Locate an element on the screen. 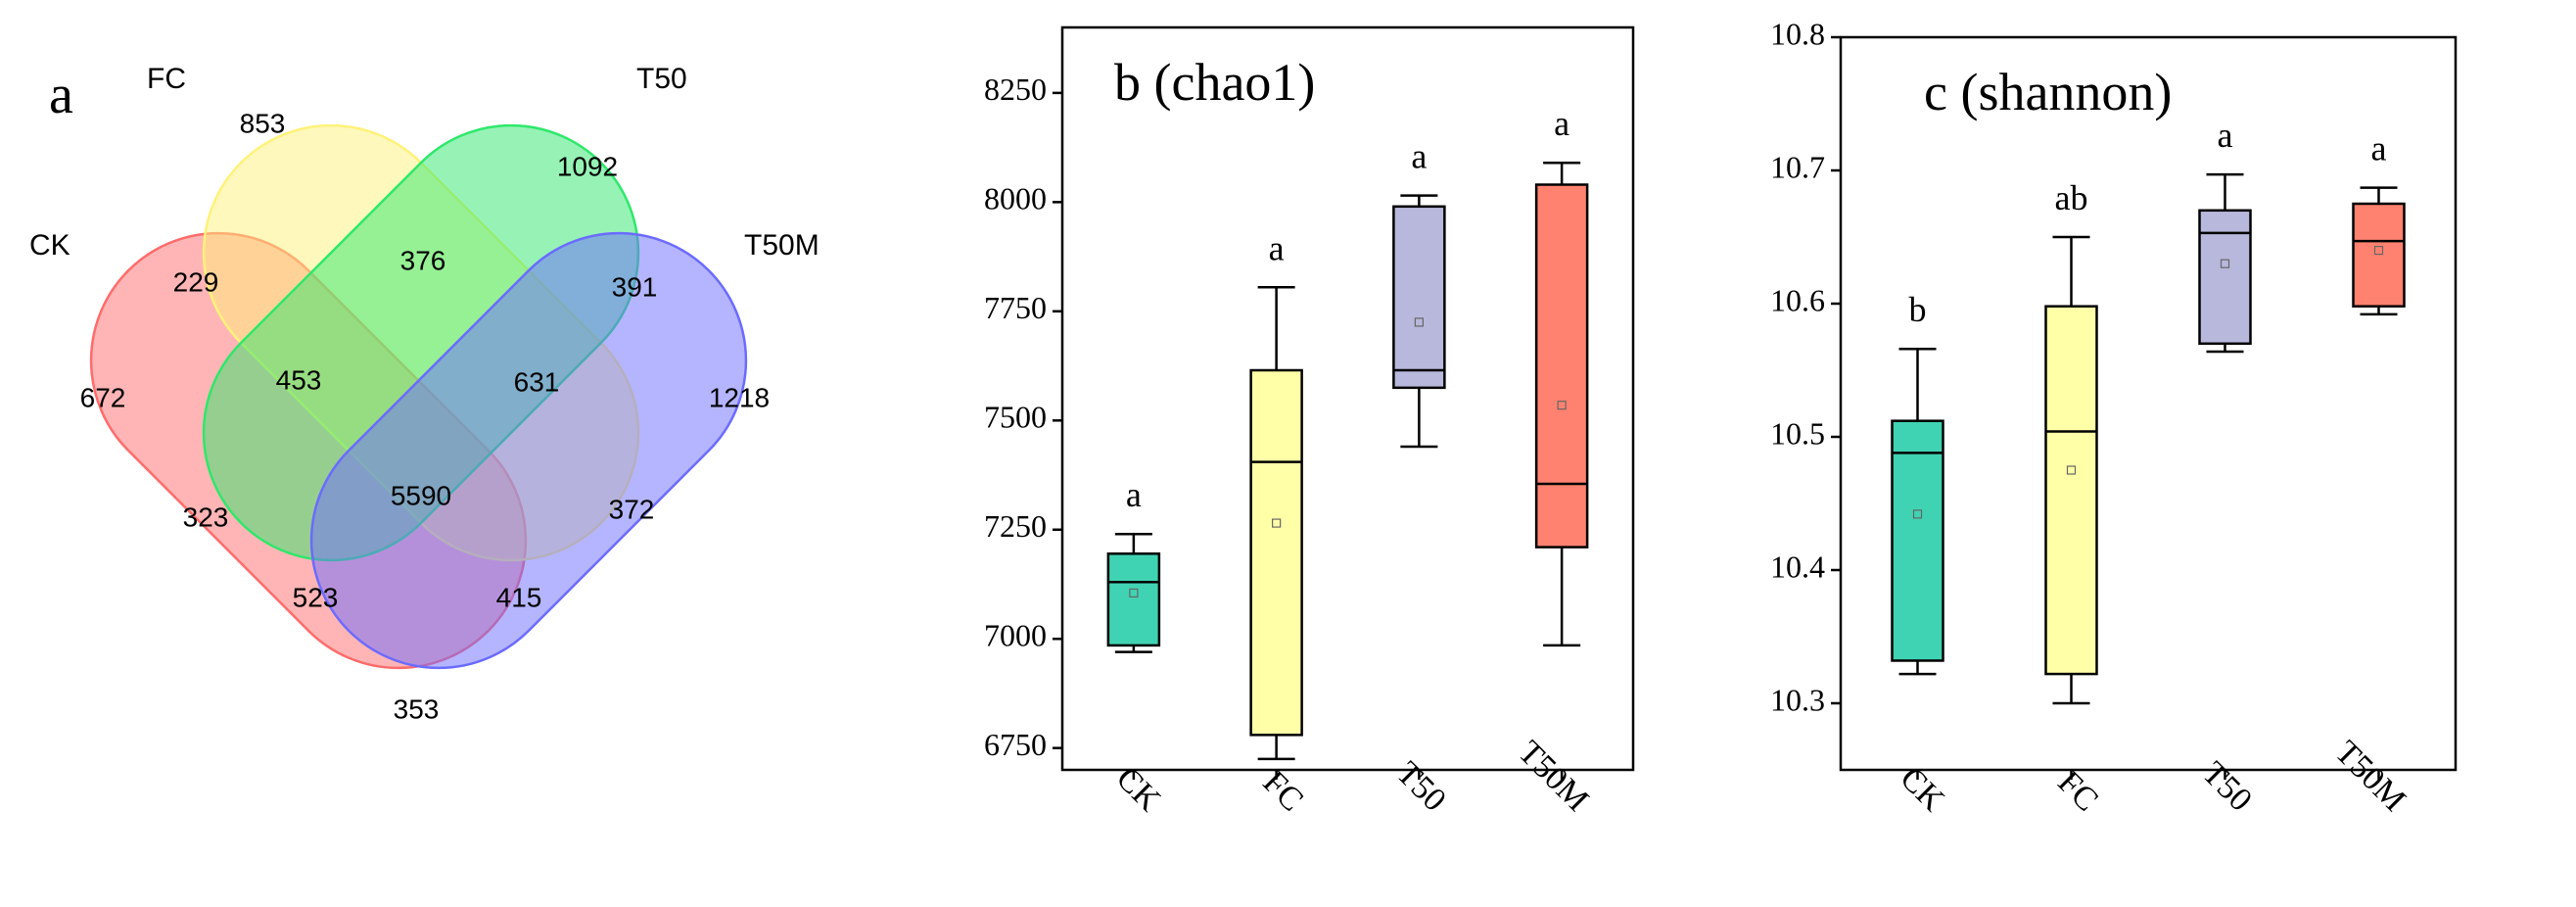 This screenshot has width=2576, height=907. y-tick-label: 10.4 is located at coordinates (1798, 566).